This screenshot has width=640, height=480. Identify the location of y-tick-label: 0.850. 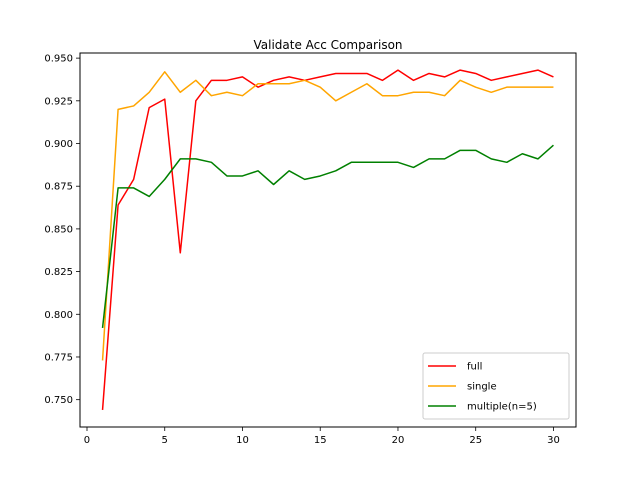
(58, 229).